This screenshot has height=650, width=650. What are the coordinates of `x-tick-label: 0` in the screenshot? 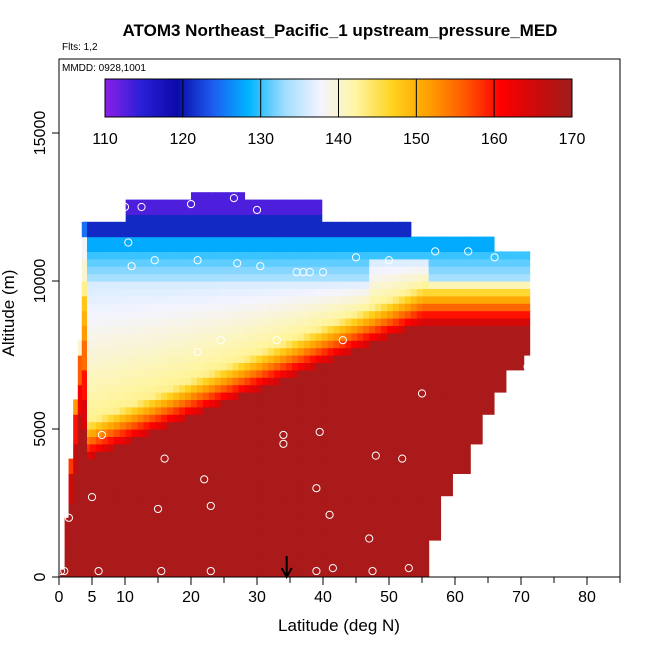 It's located at (59, 597).